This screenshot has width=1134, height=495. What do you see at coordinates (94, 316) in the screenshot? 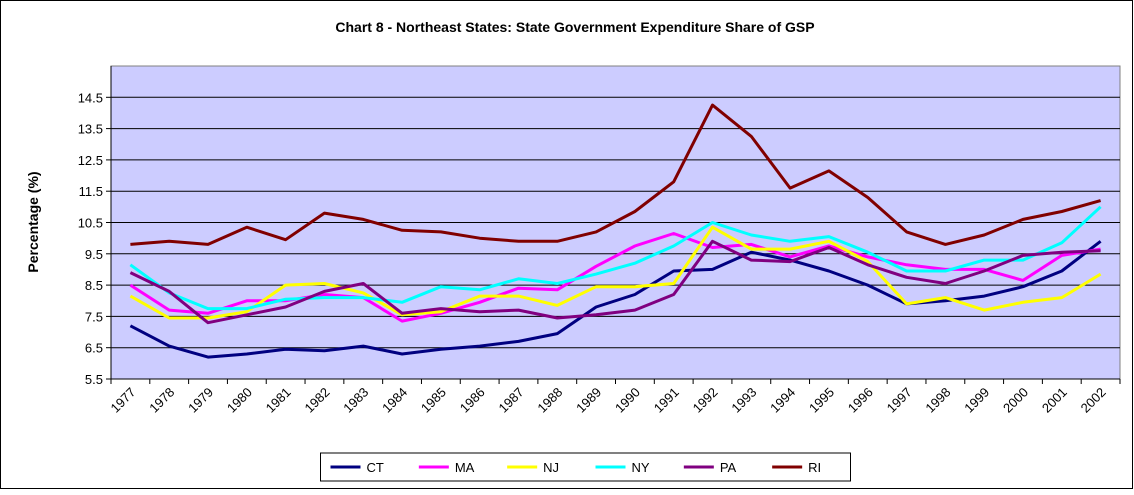
I see `y-tick-label: 7.5` at bounding box center [94, 316].